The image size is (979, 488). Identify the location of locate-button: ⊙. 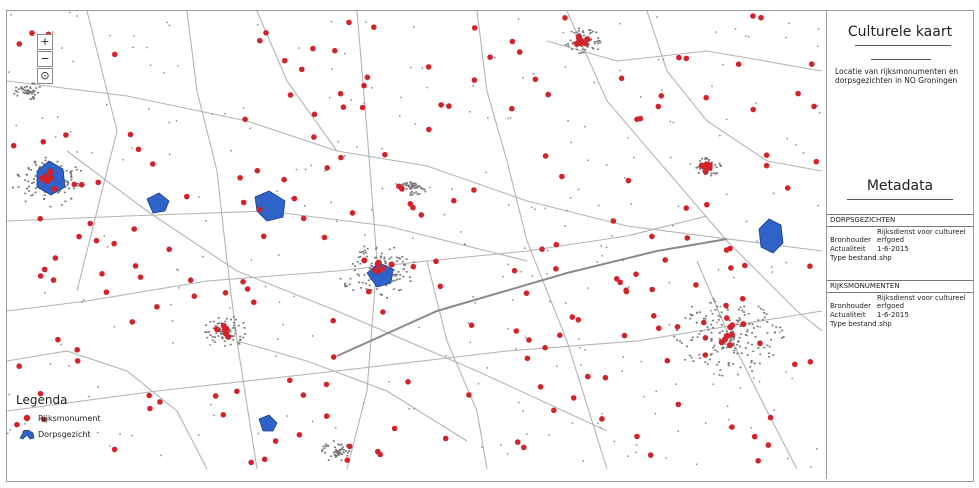
(45, 76).